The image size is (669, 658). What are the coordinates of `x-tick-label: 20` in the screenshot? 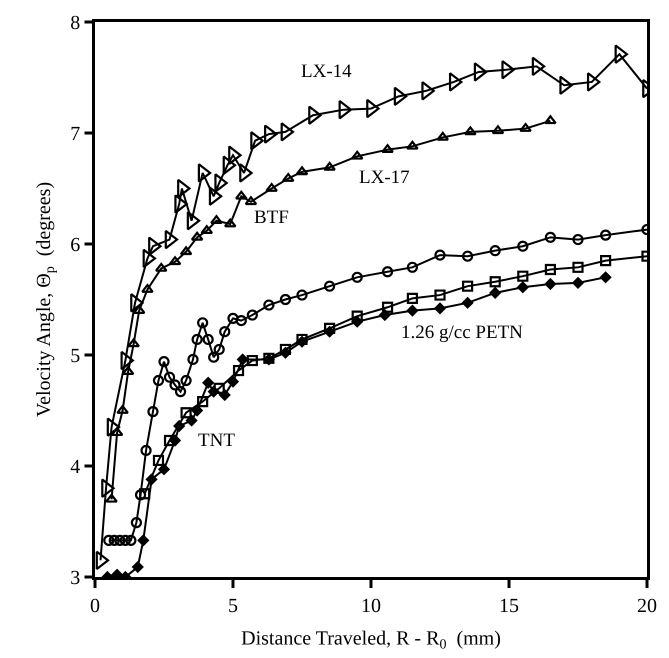 It's located at (647, 605).